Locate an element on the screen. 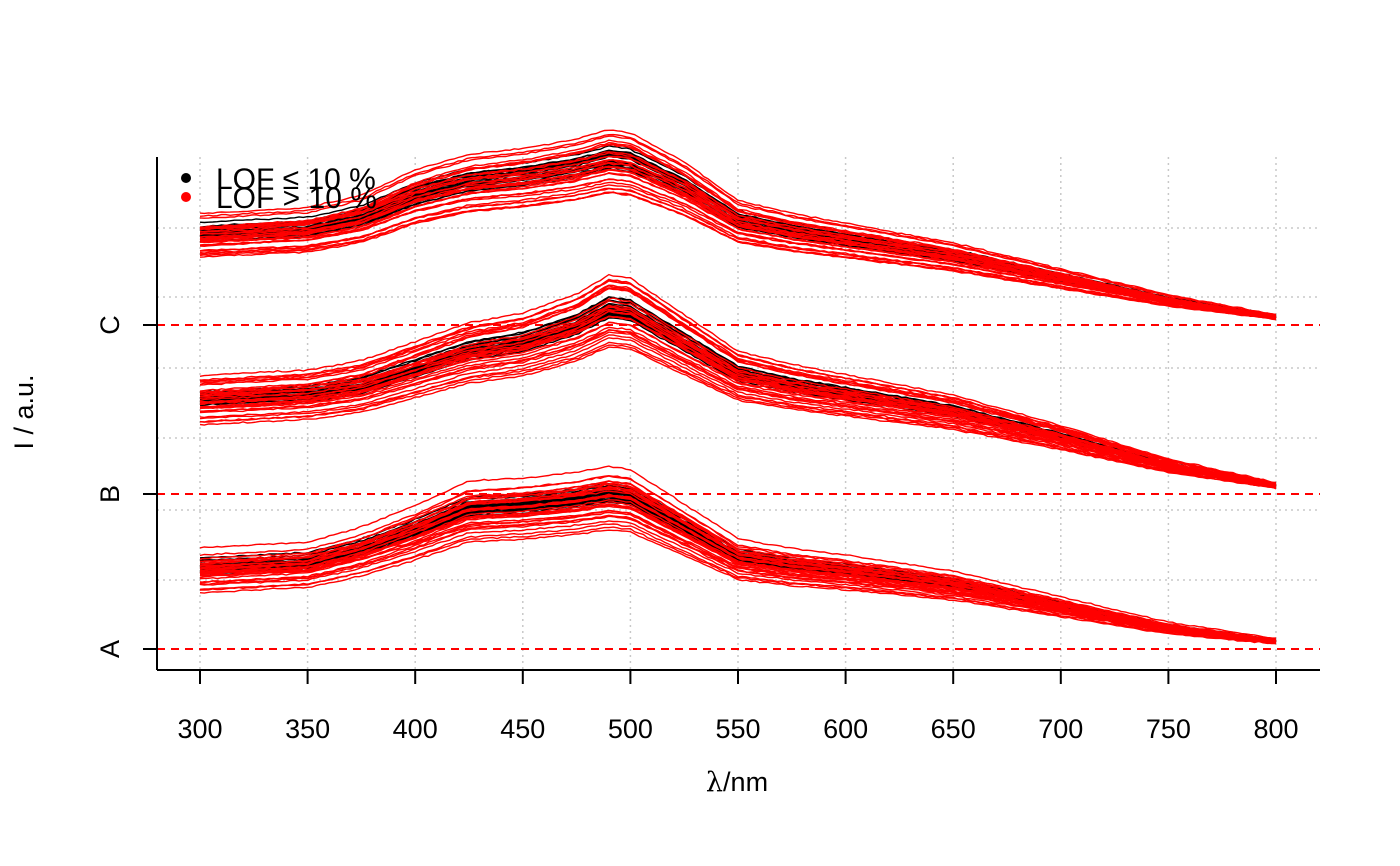 The width and height of the screenshot is (1400, 866). x-tick-label: 300 is located at coordinates (199, 729).